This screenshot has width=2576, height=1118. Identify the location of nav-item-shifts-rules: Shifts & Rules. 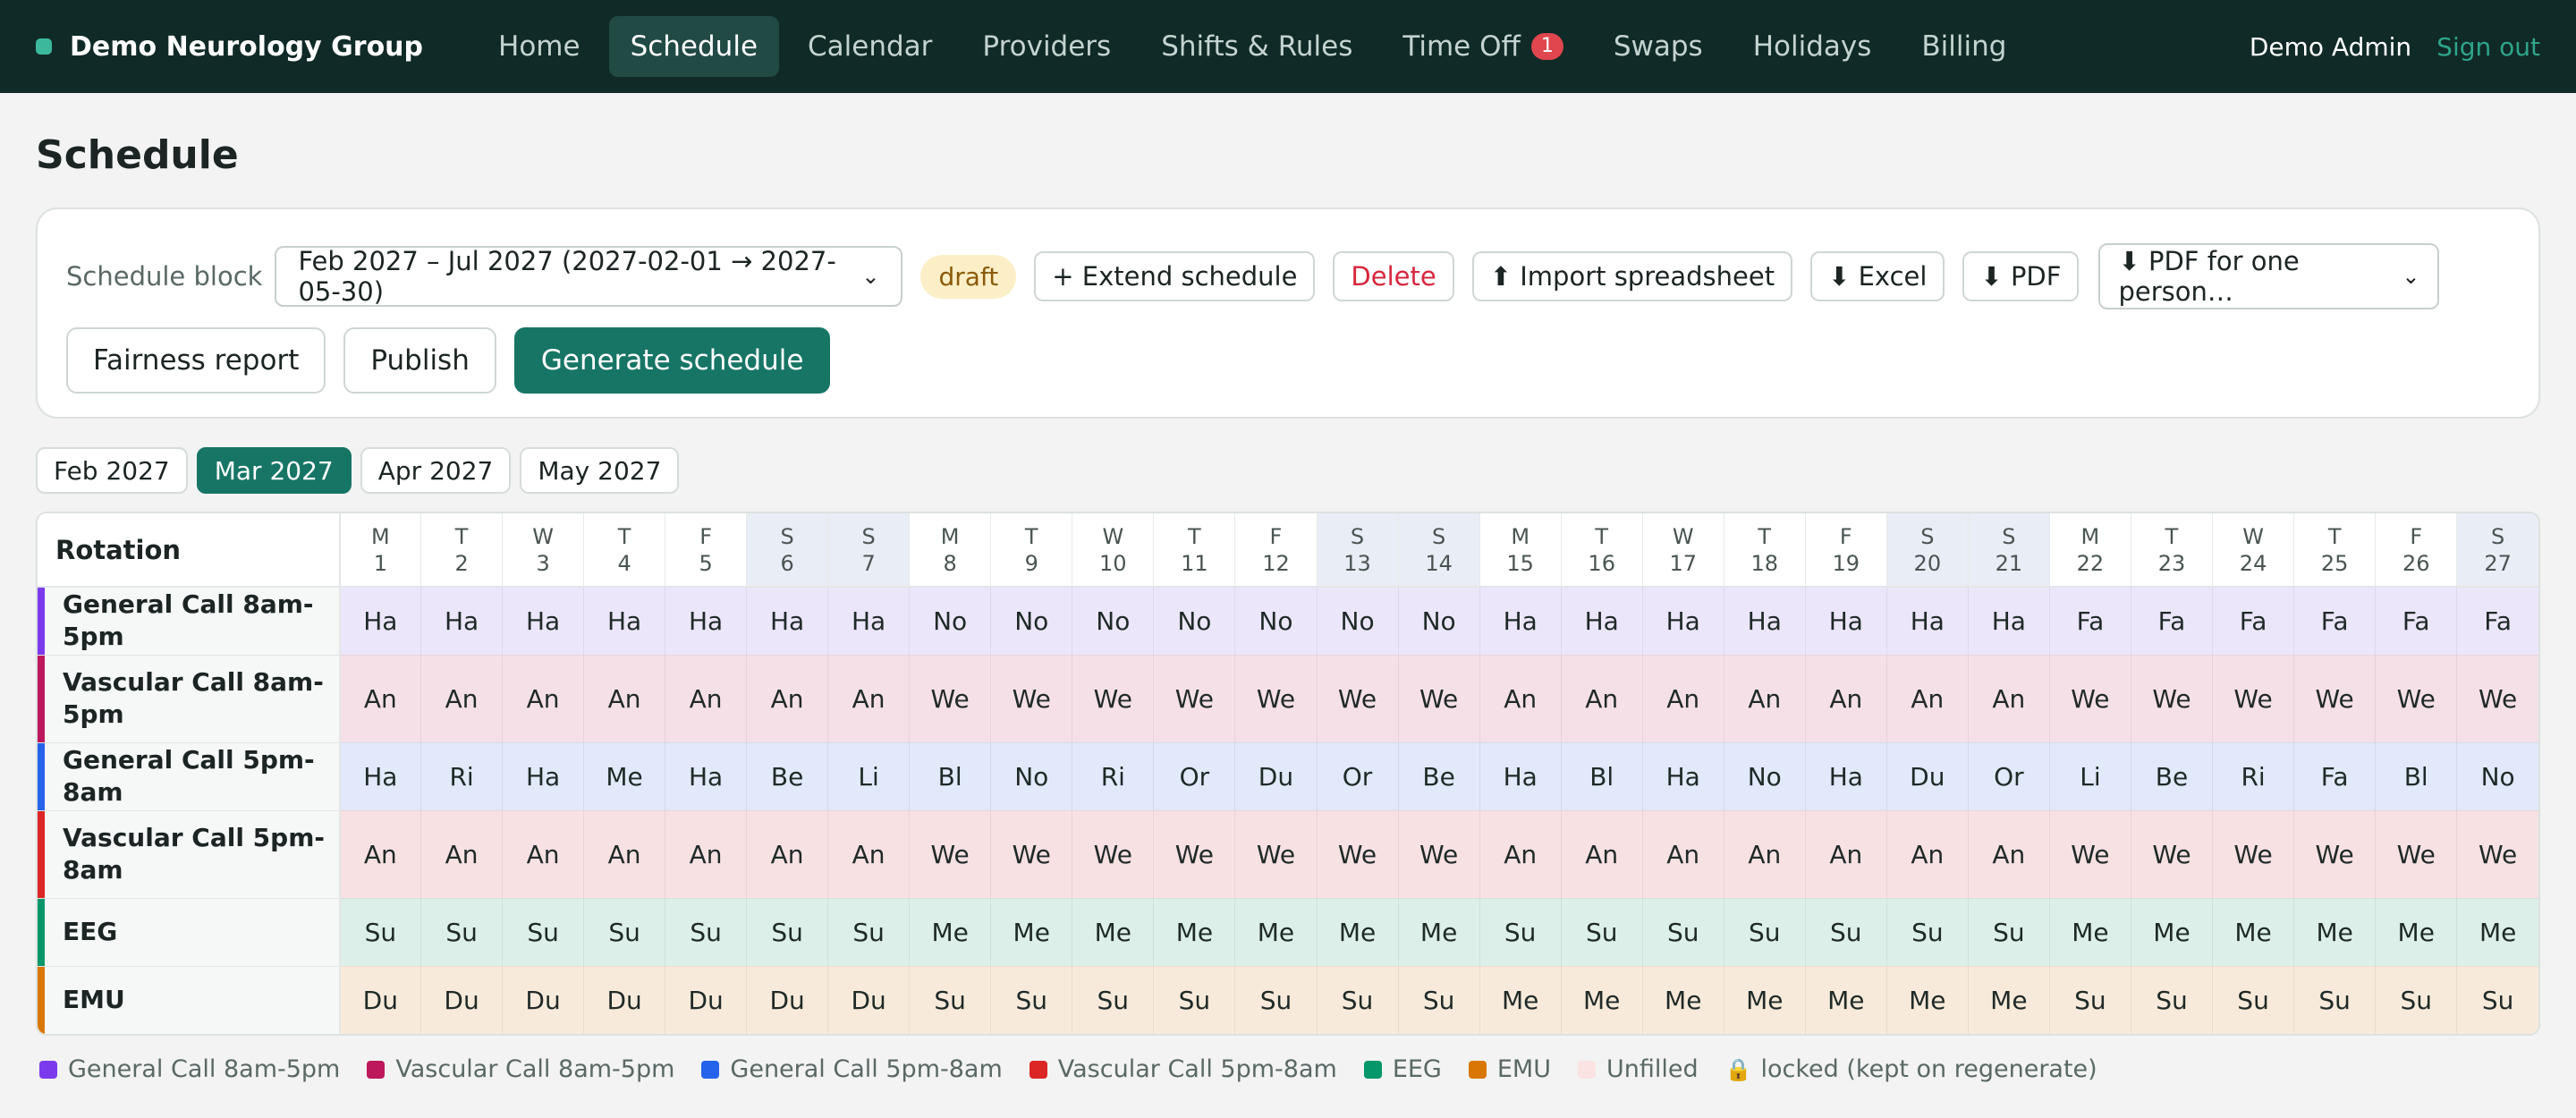
(1257, 46).